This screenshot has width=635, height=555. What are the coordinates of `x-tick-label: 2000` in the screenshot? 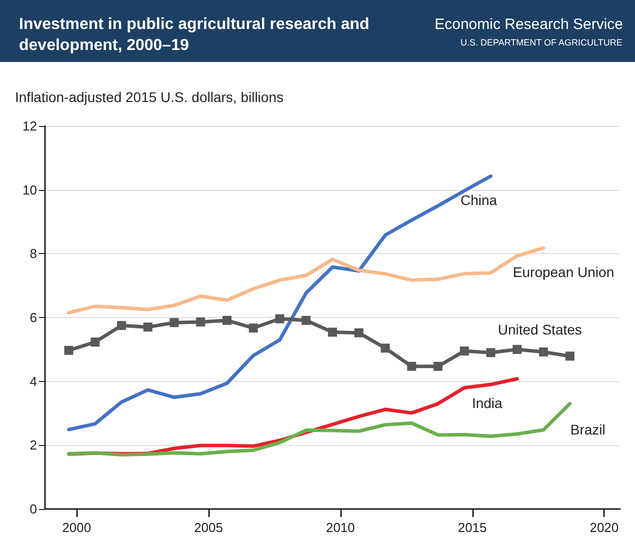 It's located at (77, 527).